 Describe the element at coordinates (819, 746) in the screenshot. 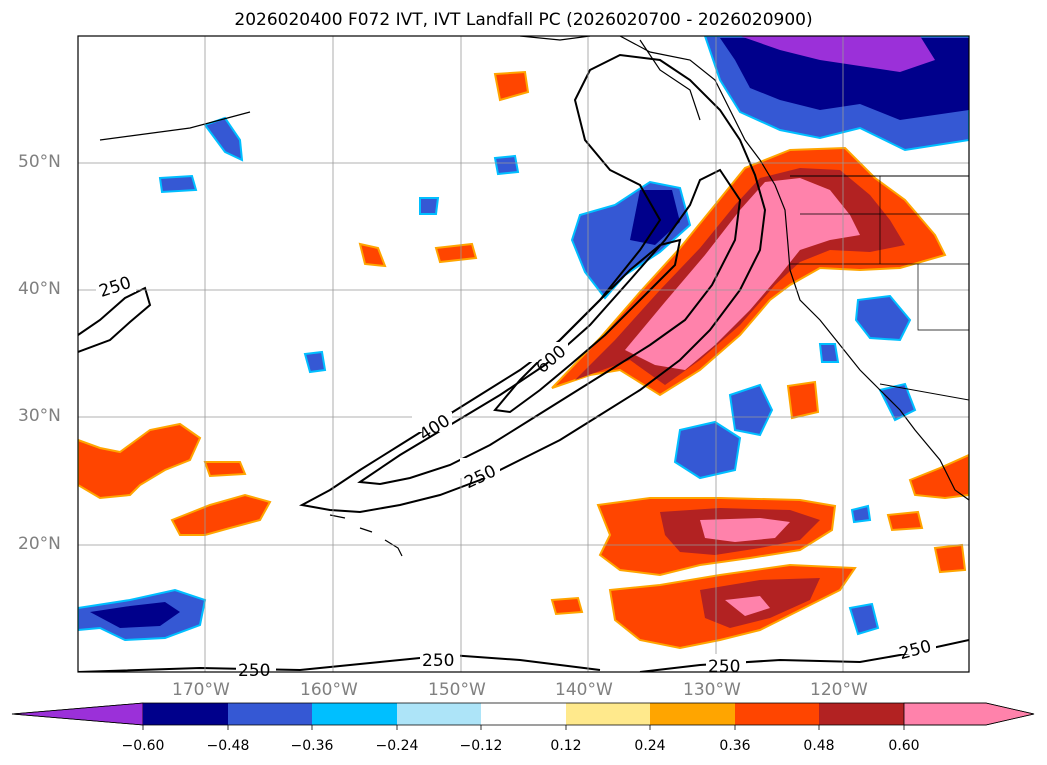

I see `colorbar-tick-8: 0.48` at that location.